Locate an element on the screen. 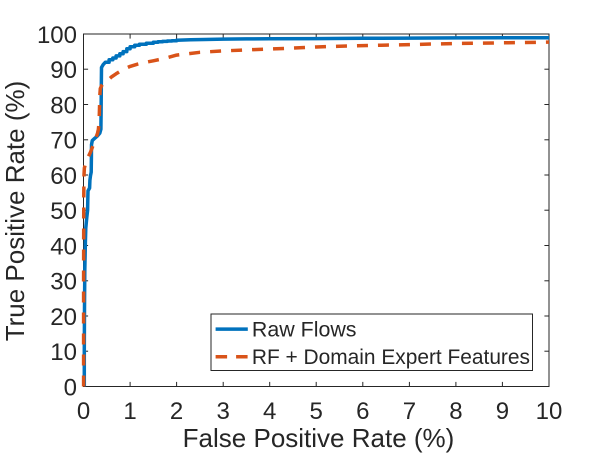 This screenshot has height=458, width=607. svg-text: 3 is located at coordinates (223, 411).